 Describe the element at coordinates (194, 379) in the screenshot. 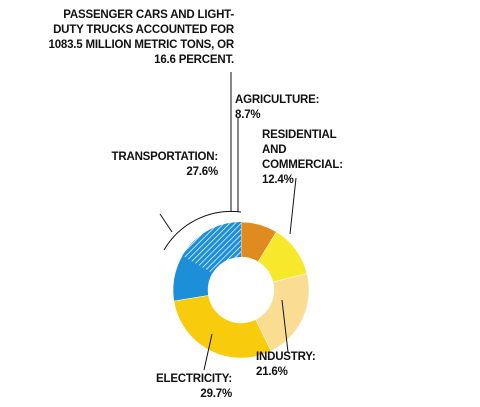

I see `category-label: ELECTRICITY:` at that location.